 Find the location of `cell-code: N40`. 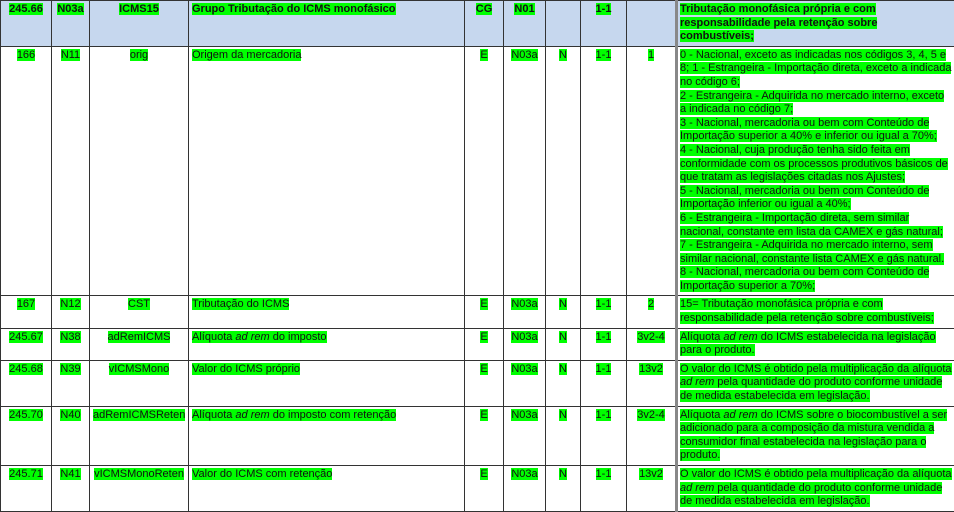

cell-code: N40 is located at coordinates (71, 435).